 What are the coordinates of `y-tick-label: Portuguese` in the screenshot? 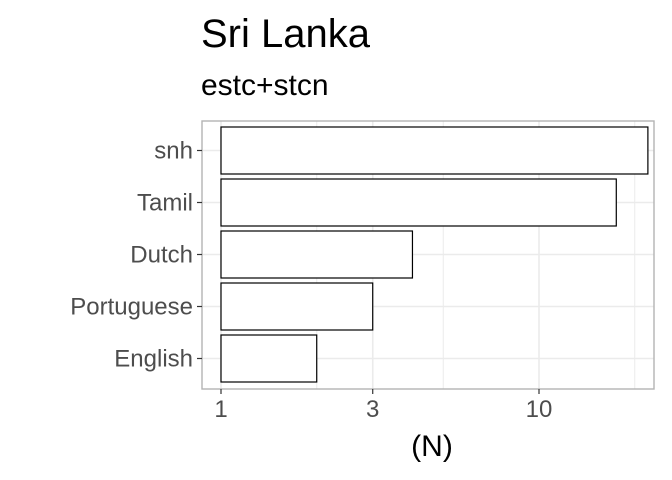 It's located at (131, 307).